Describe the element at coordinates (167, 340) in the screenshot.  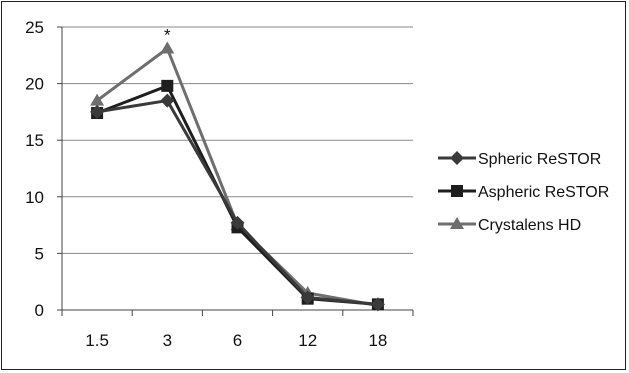
I see `x-tick-label: 3` at that location.